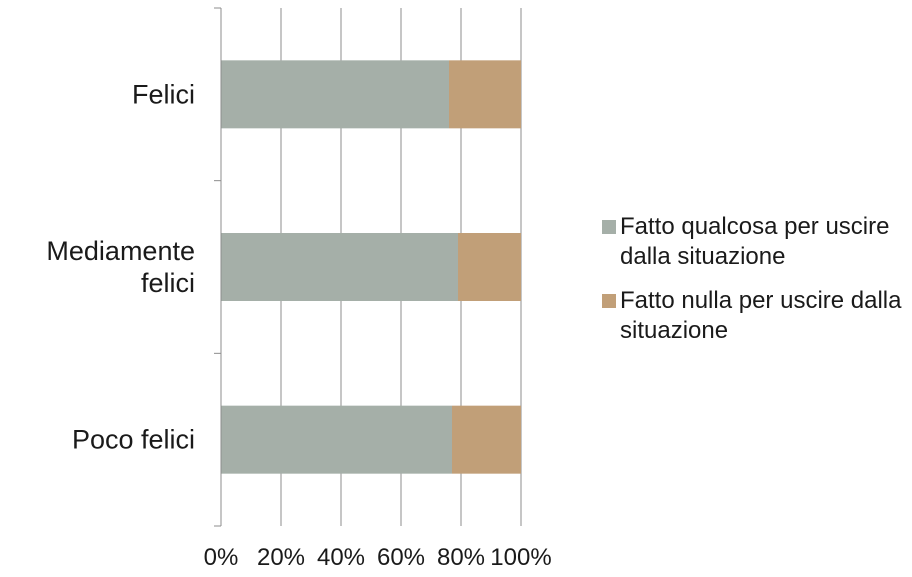  I want to click on x-tick-labels: 0% 20% 40% 60% 80% 100%, so click(378, 557).